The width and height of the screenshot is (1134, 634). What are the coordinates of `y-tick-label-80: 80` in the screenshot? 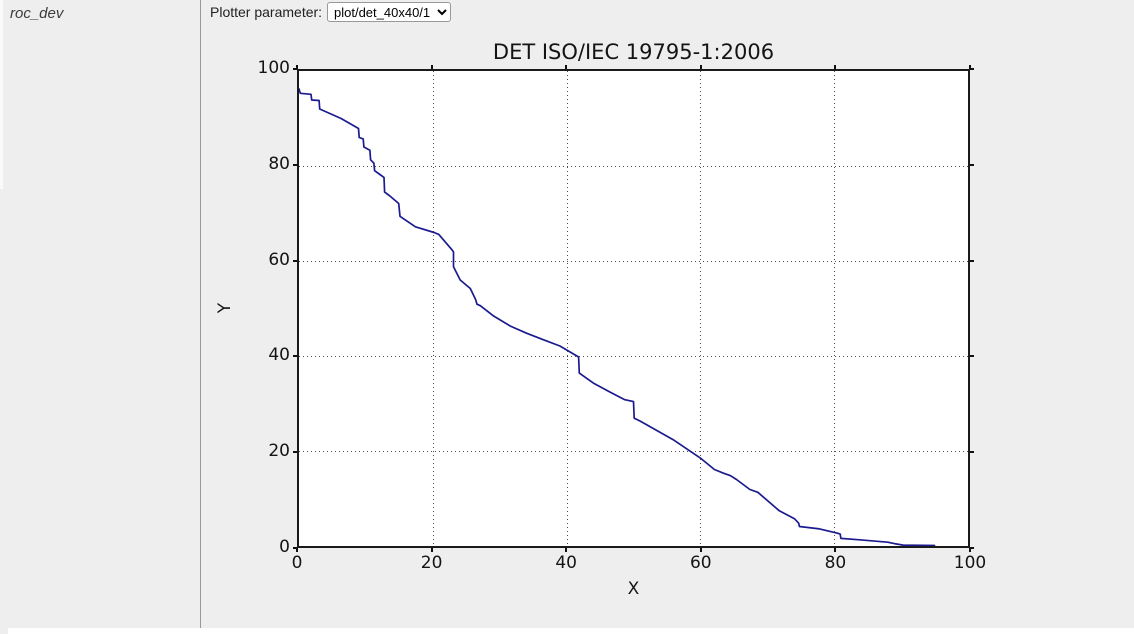 It's located at (279, 163).